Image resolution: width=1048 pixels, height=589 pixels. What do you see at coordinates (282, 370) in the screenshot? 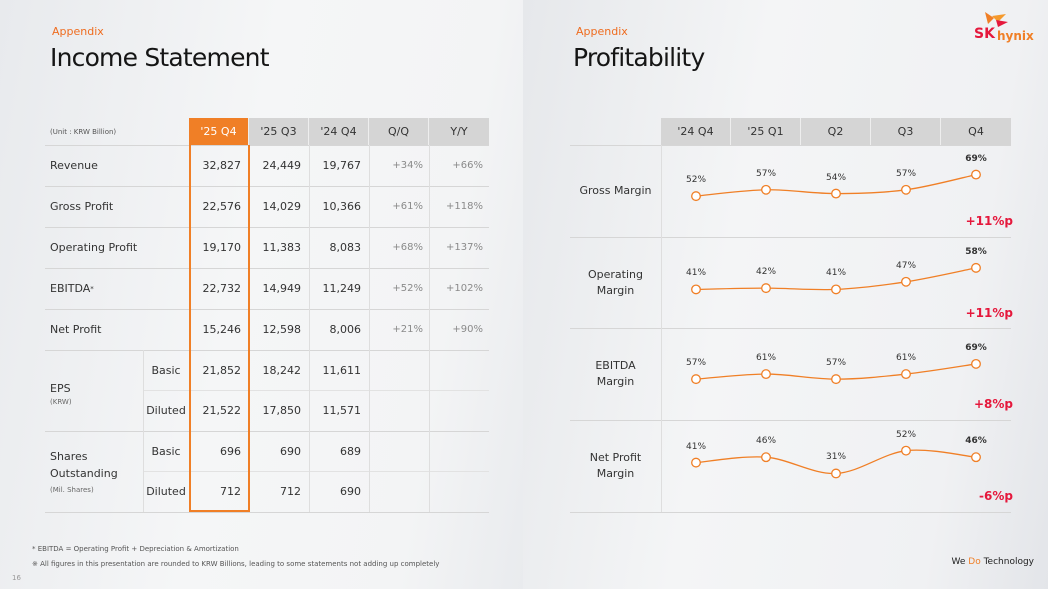
I see `value-cell: 18,242` at bounding box center [282, 370].